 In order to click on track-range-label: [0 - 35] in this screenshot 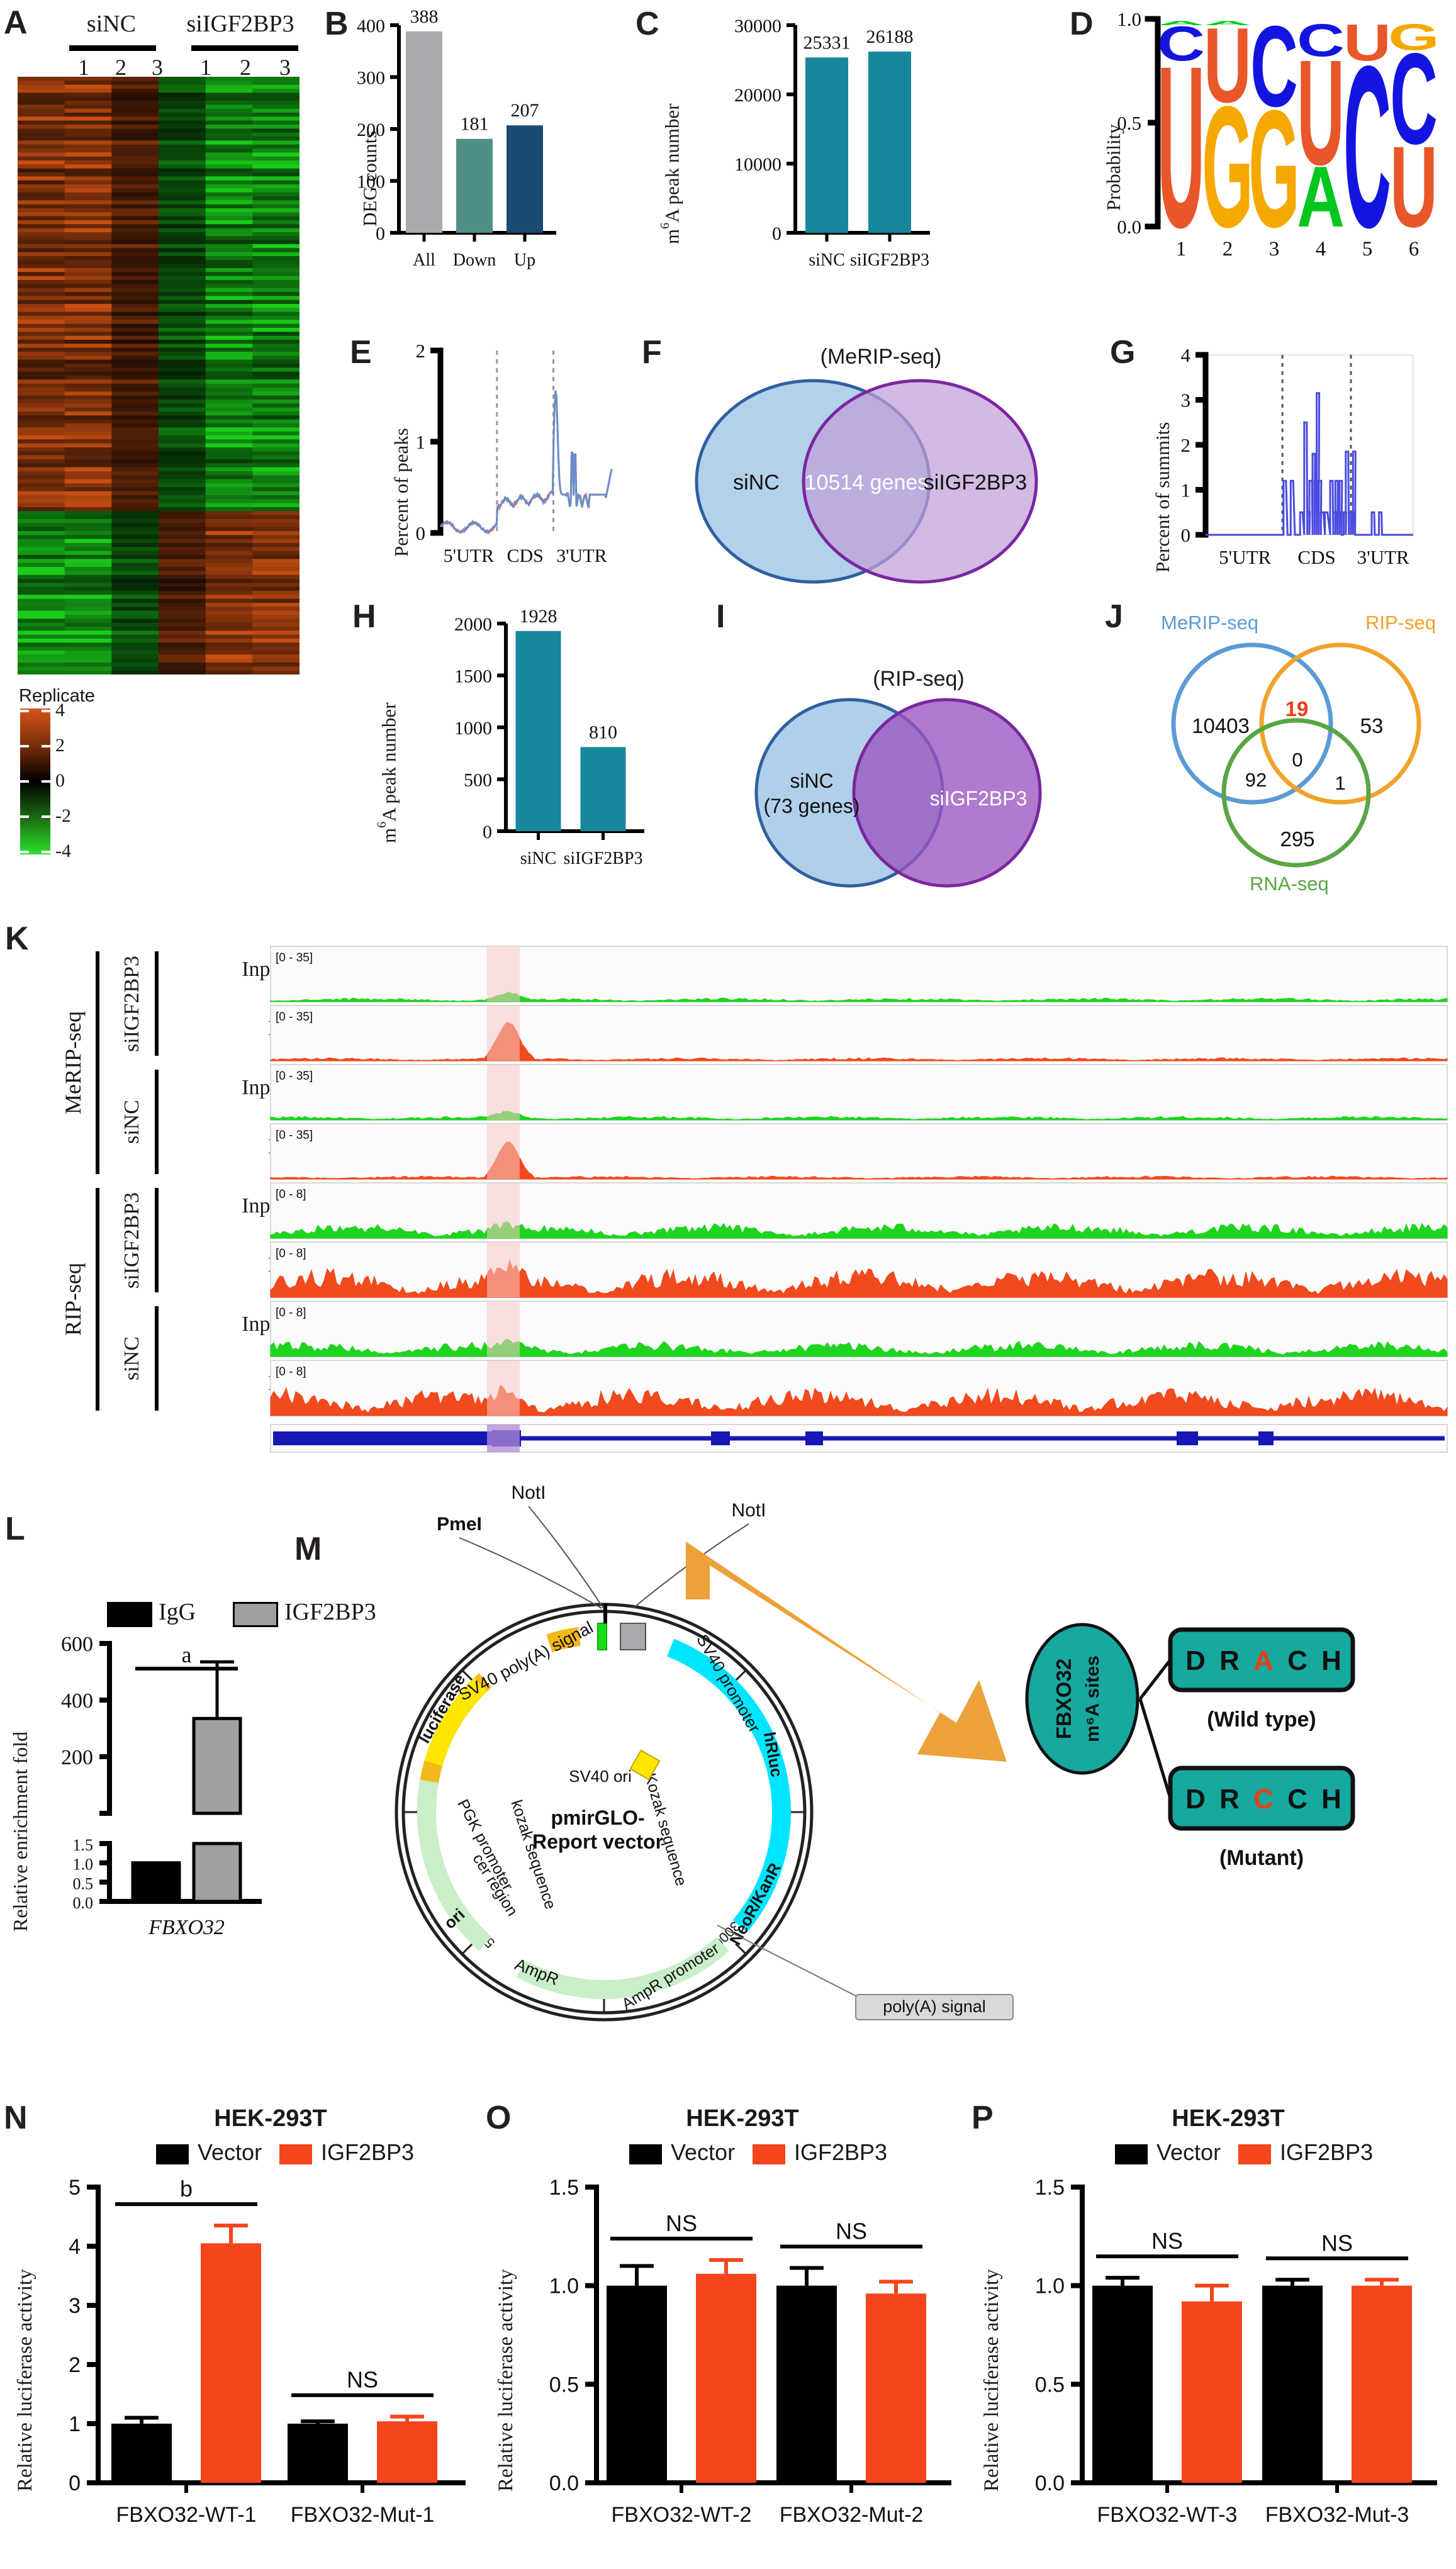, I will do `click(294, 958)`.